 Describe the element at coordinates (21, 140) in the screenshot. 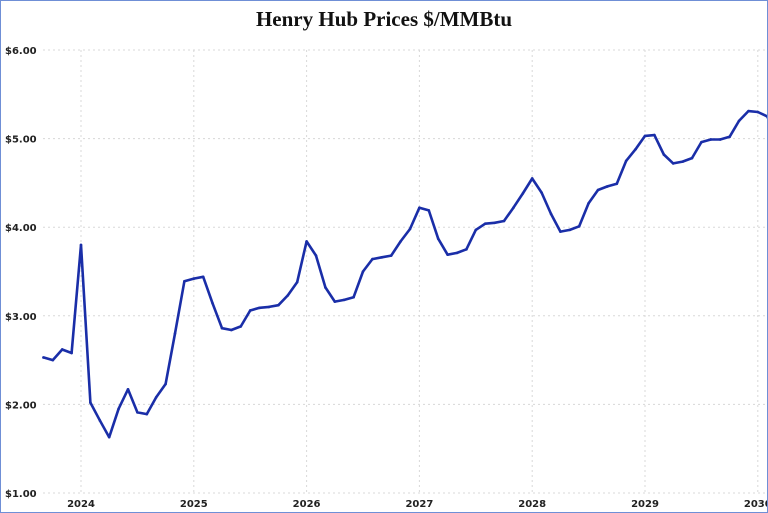

I see `y-tick-label: $5.00` at that location.